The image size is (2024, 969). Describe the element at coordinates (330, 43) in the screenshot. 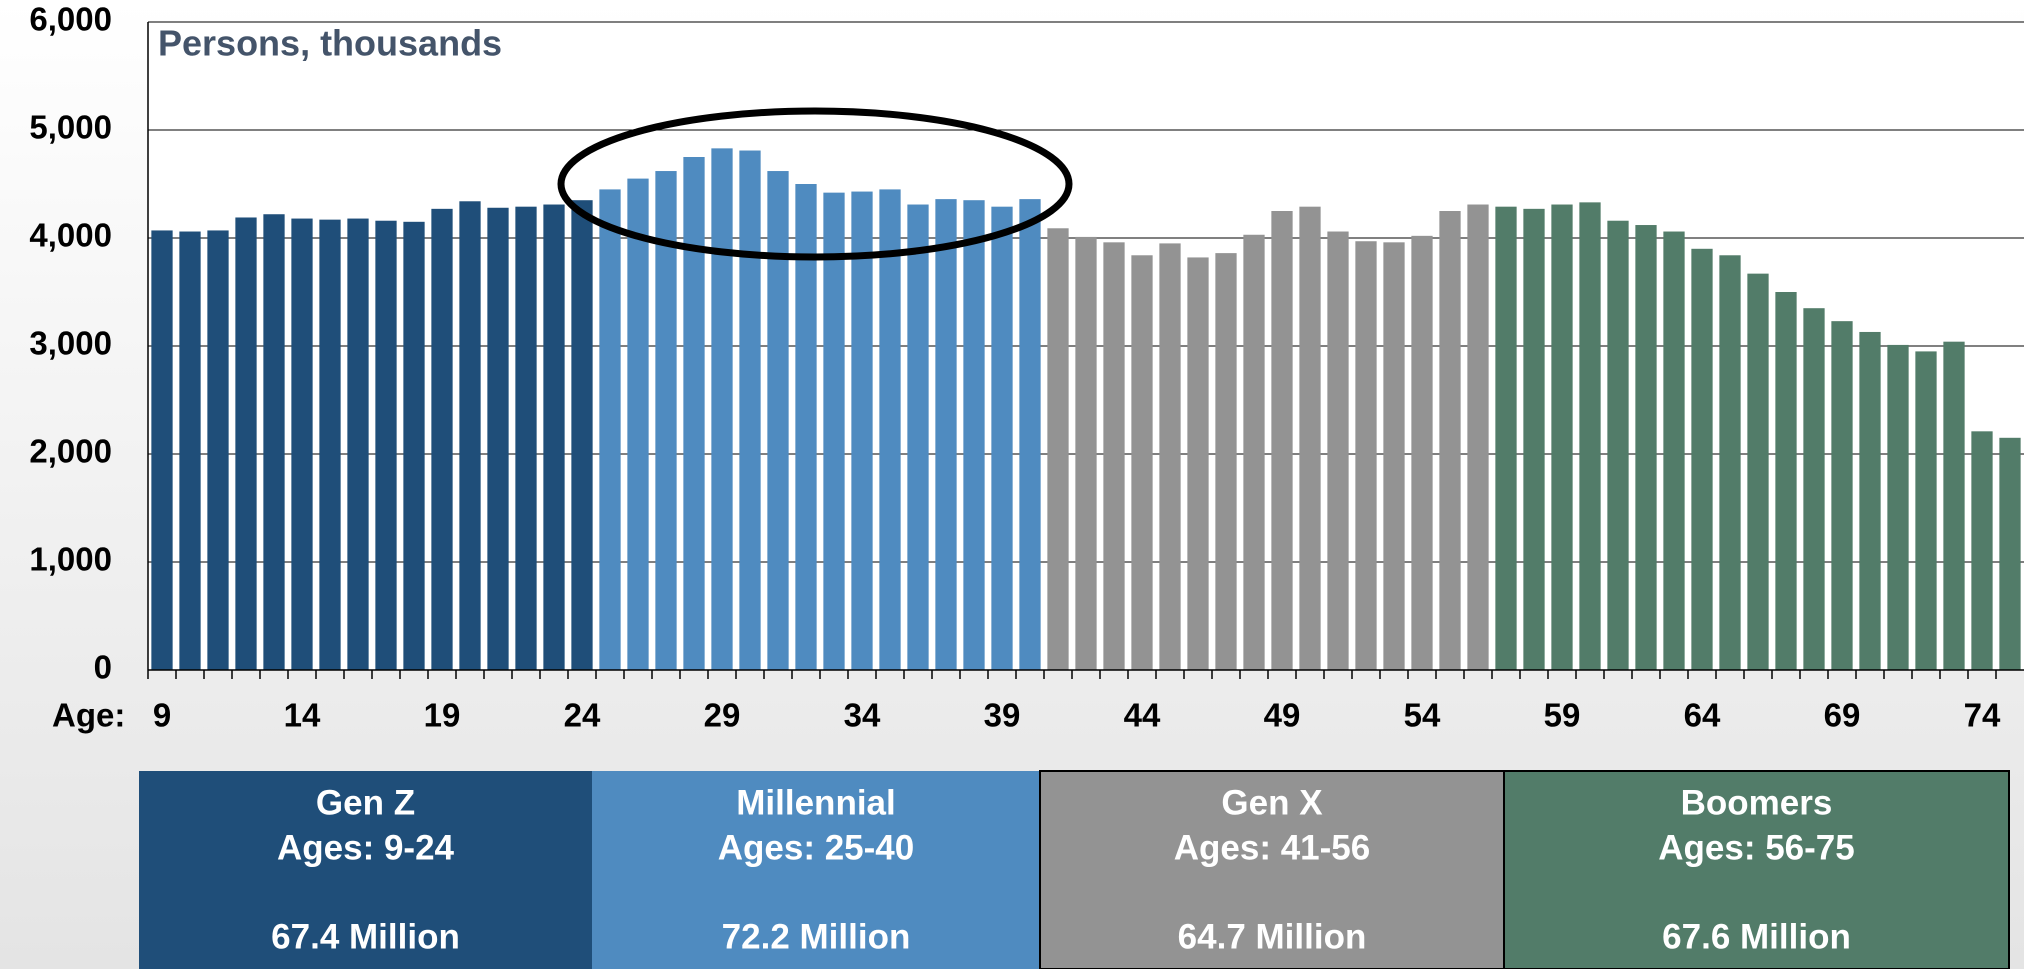

I see `chart-title: Persons, thousands` at that location.